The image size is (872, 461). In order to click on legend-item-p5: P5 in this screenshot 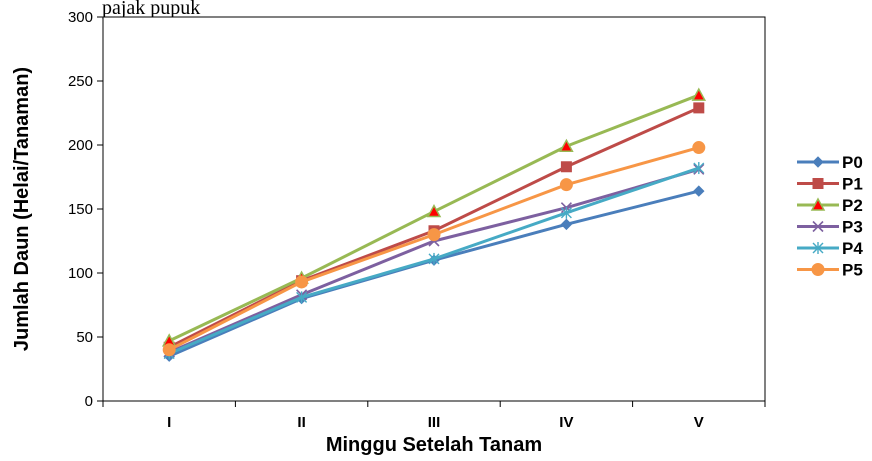, I will do `click(830, 270)`.